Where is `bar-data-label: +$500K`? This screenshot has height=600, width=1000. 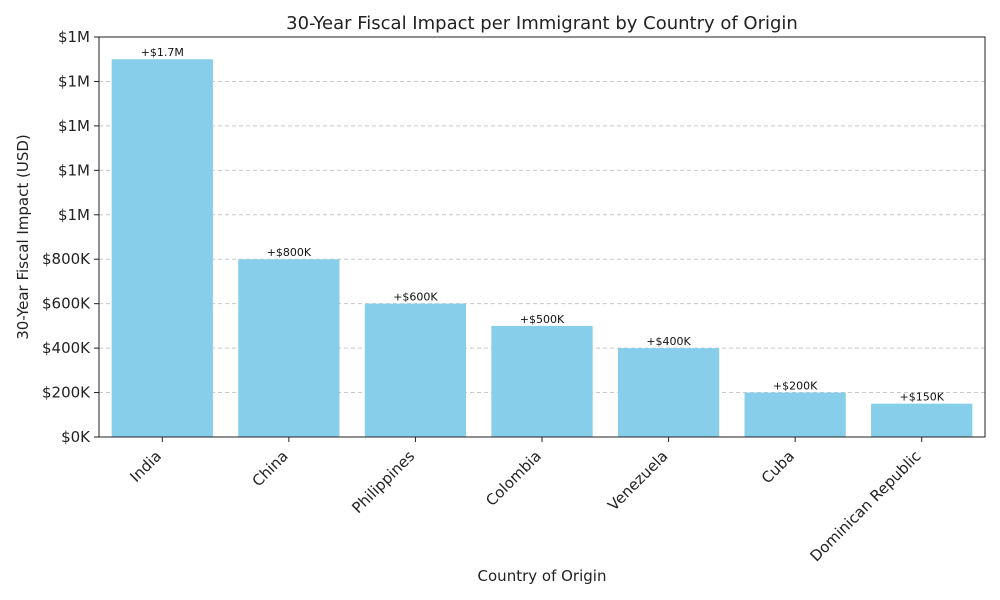
bar-data-label: +$500K is located at coordinates (542, 319).